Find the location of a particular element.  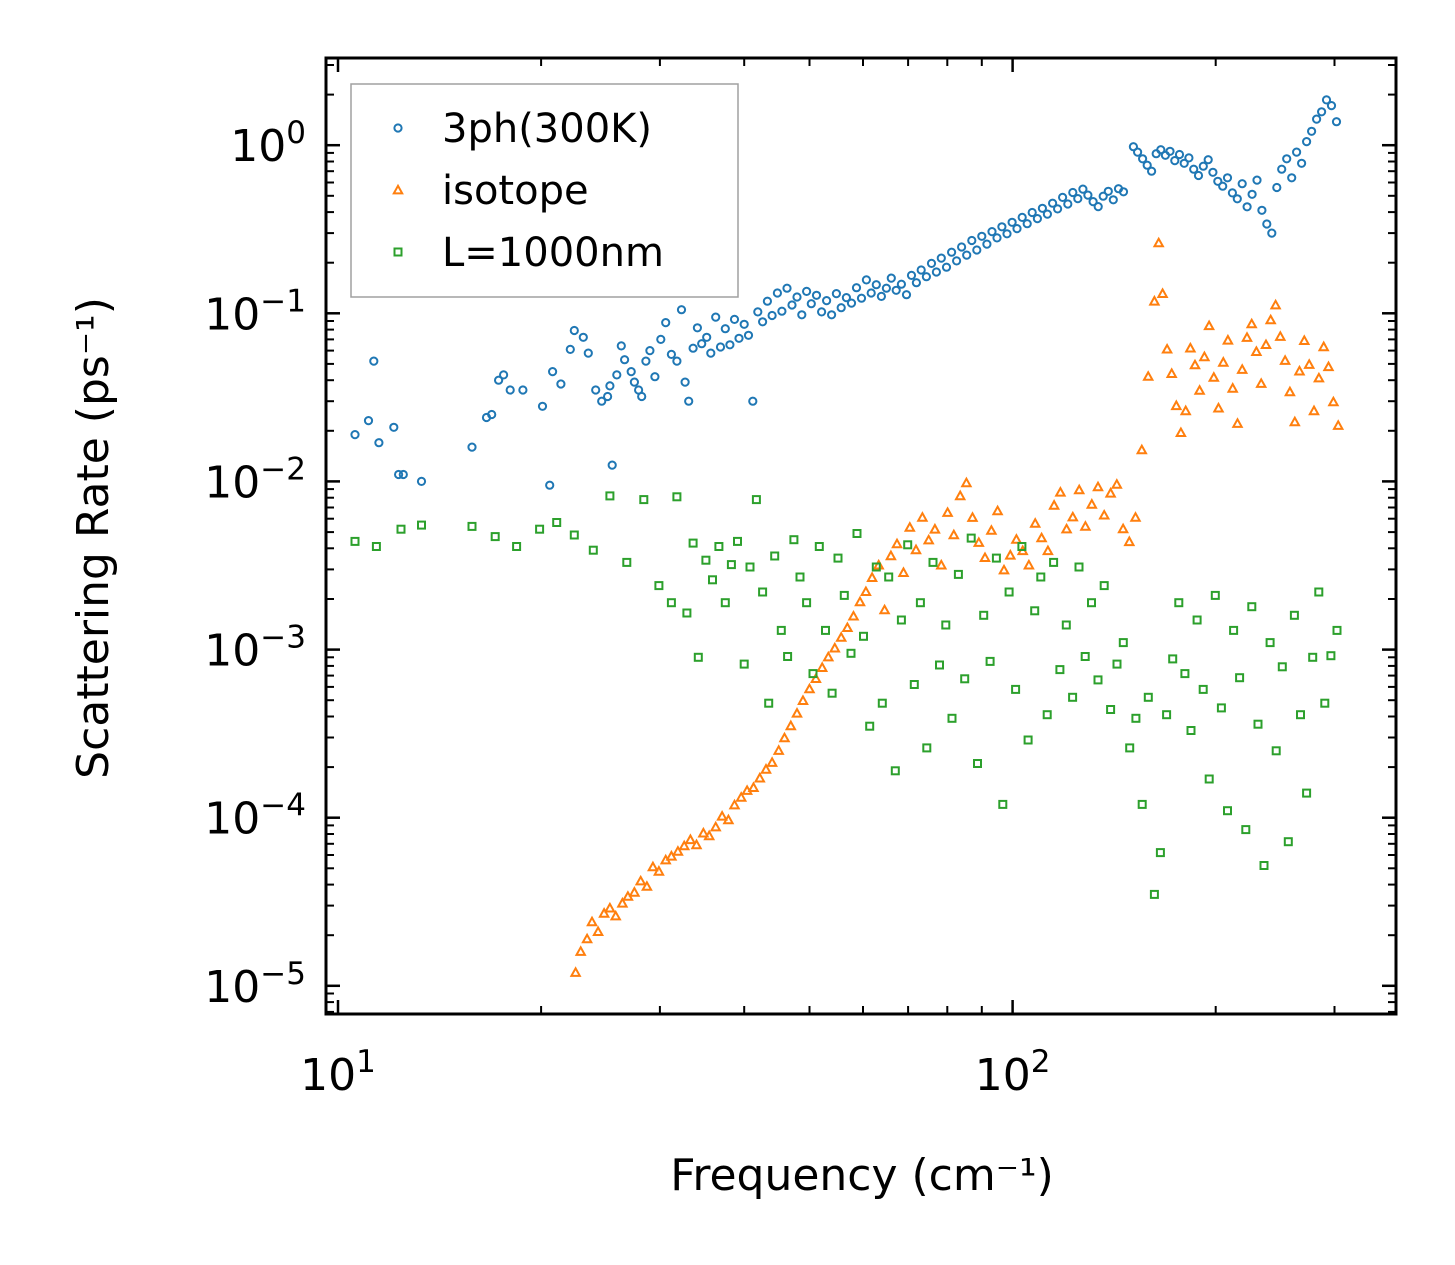

y-tick-label: 10⁻¹ is located at coordinates (255, 311).